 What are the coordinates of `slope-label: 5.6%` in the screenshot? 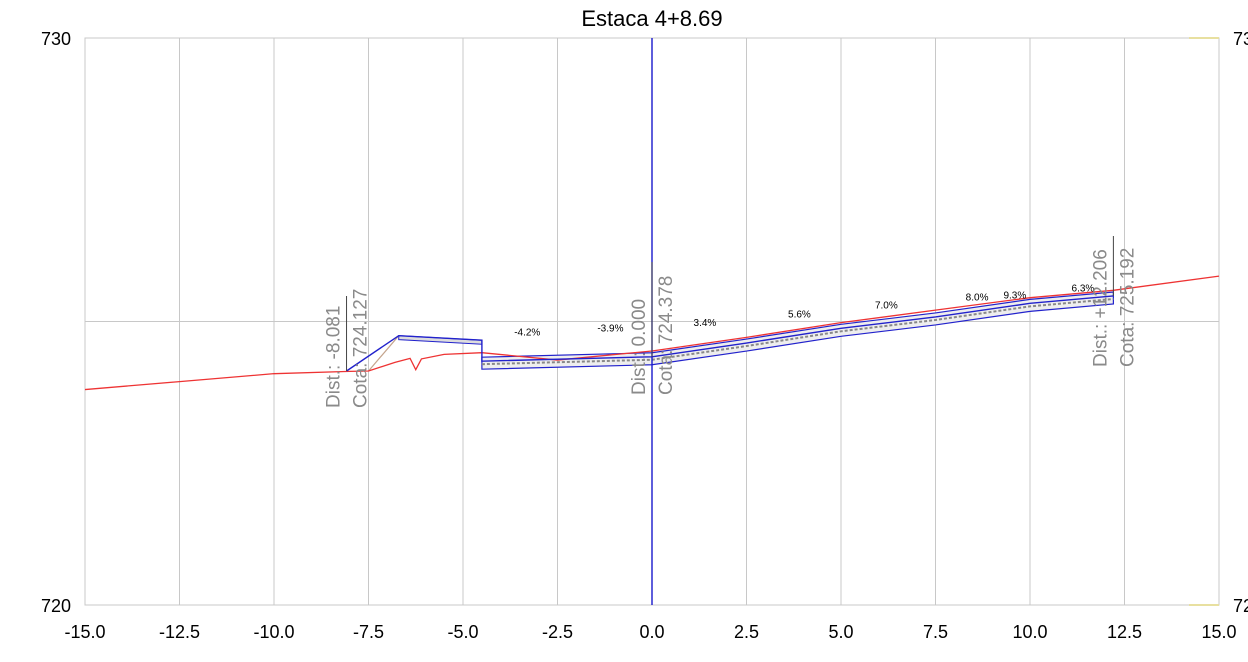 It's located at (799, 315).